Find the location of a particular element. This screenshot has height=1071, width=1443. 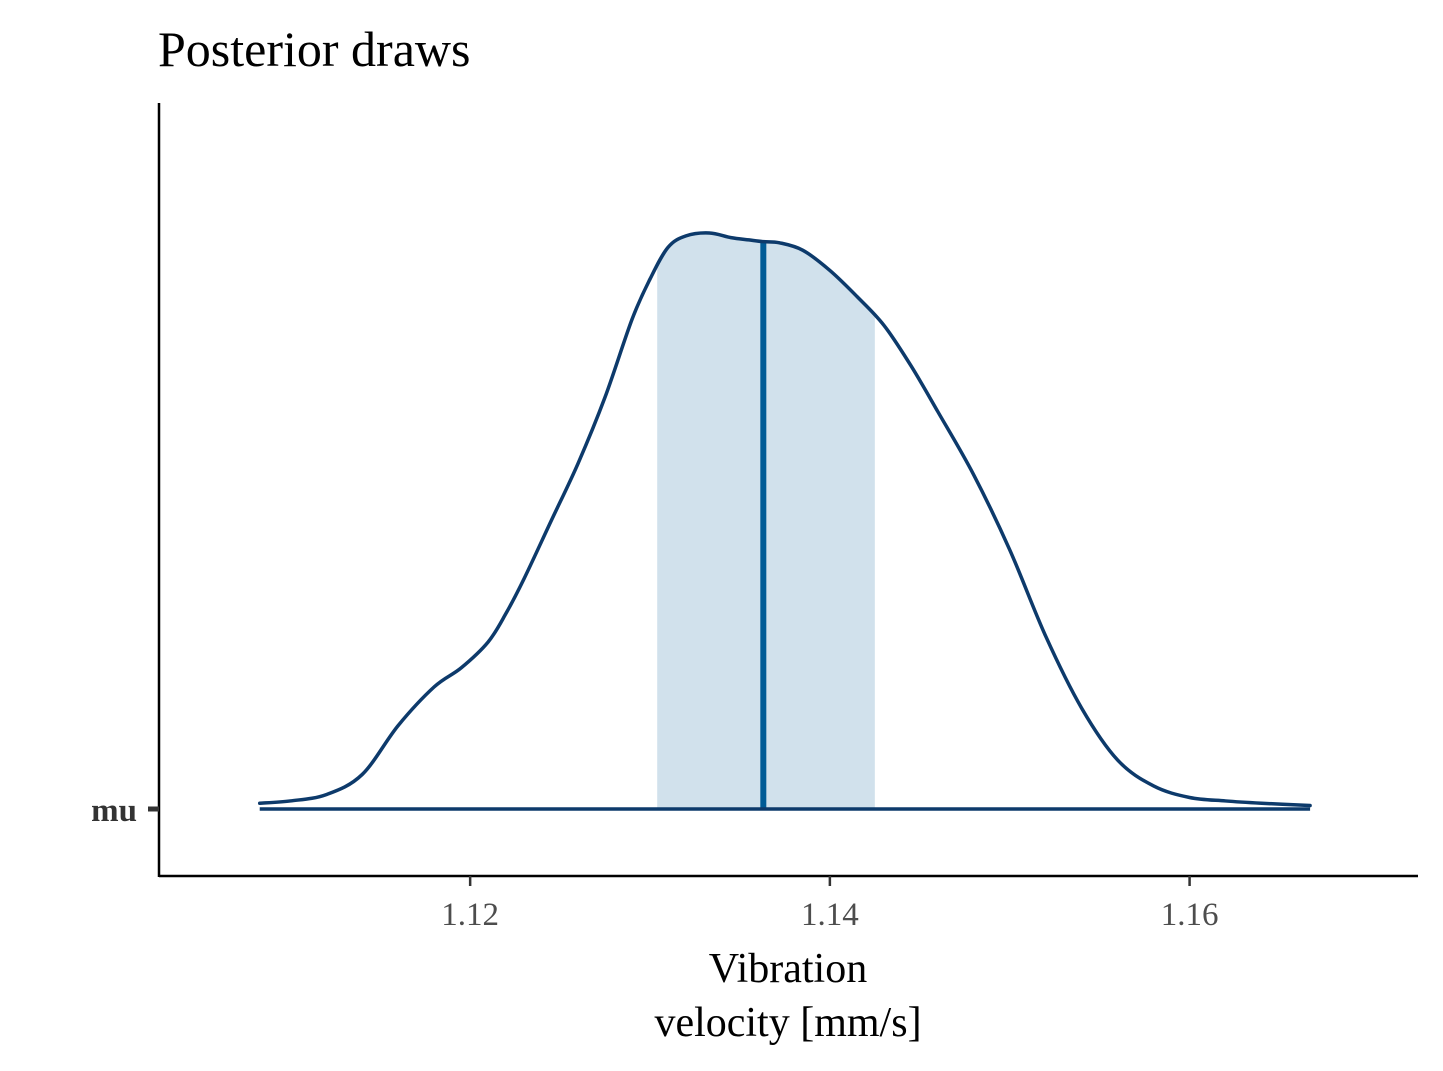

x-tick-label: 1.14 is located at coordinates (830, 915).